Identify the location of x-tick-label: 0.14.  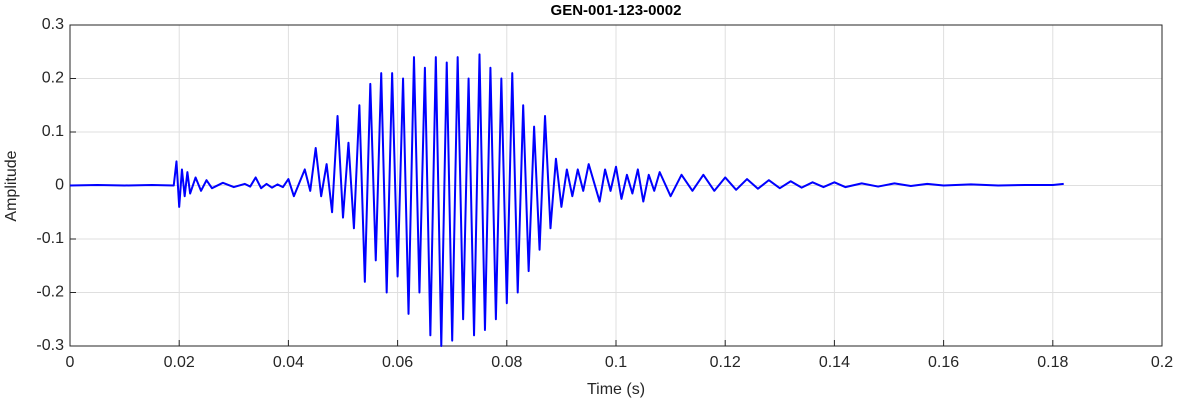
(834, 362).